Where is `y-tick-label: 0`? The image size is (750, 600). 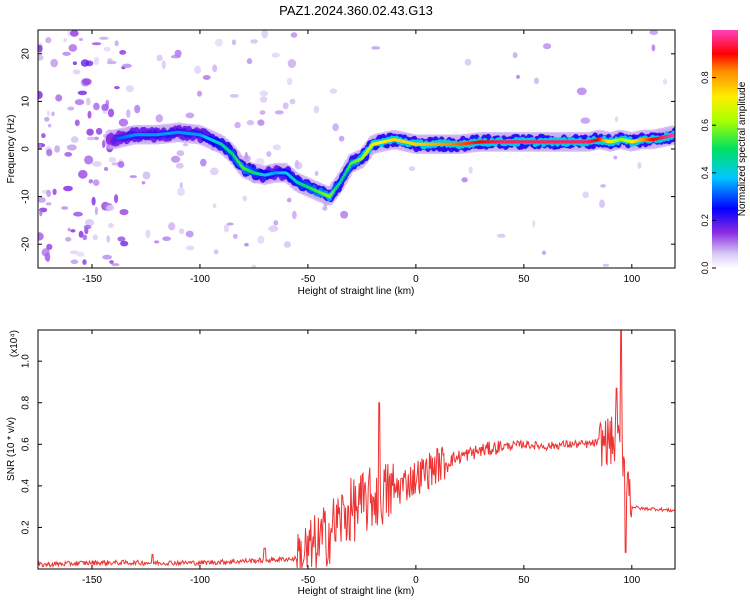 y-tick-label: 0 is located at coordinates (26, 149).